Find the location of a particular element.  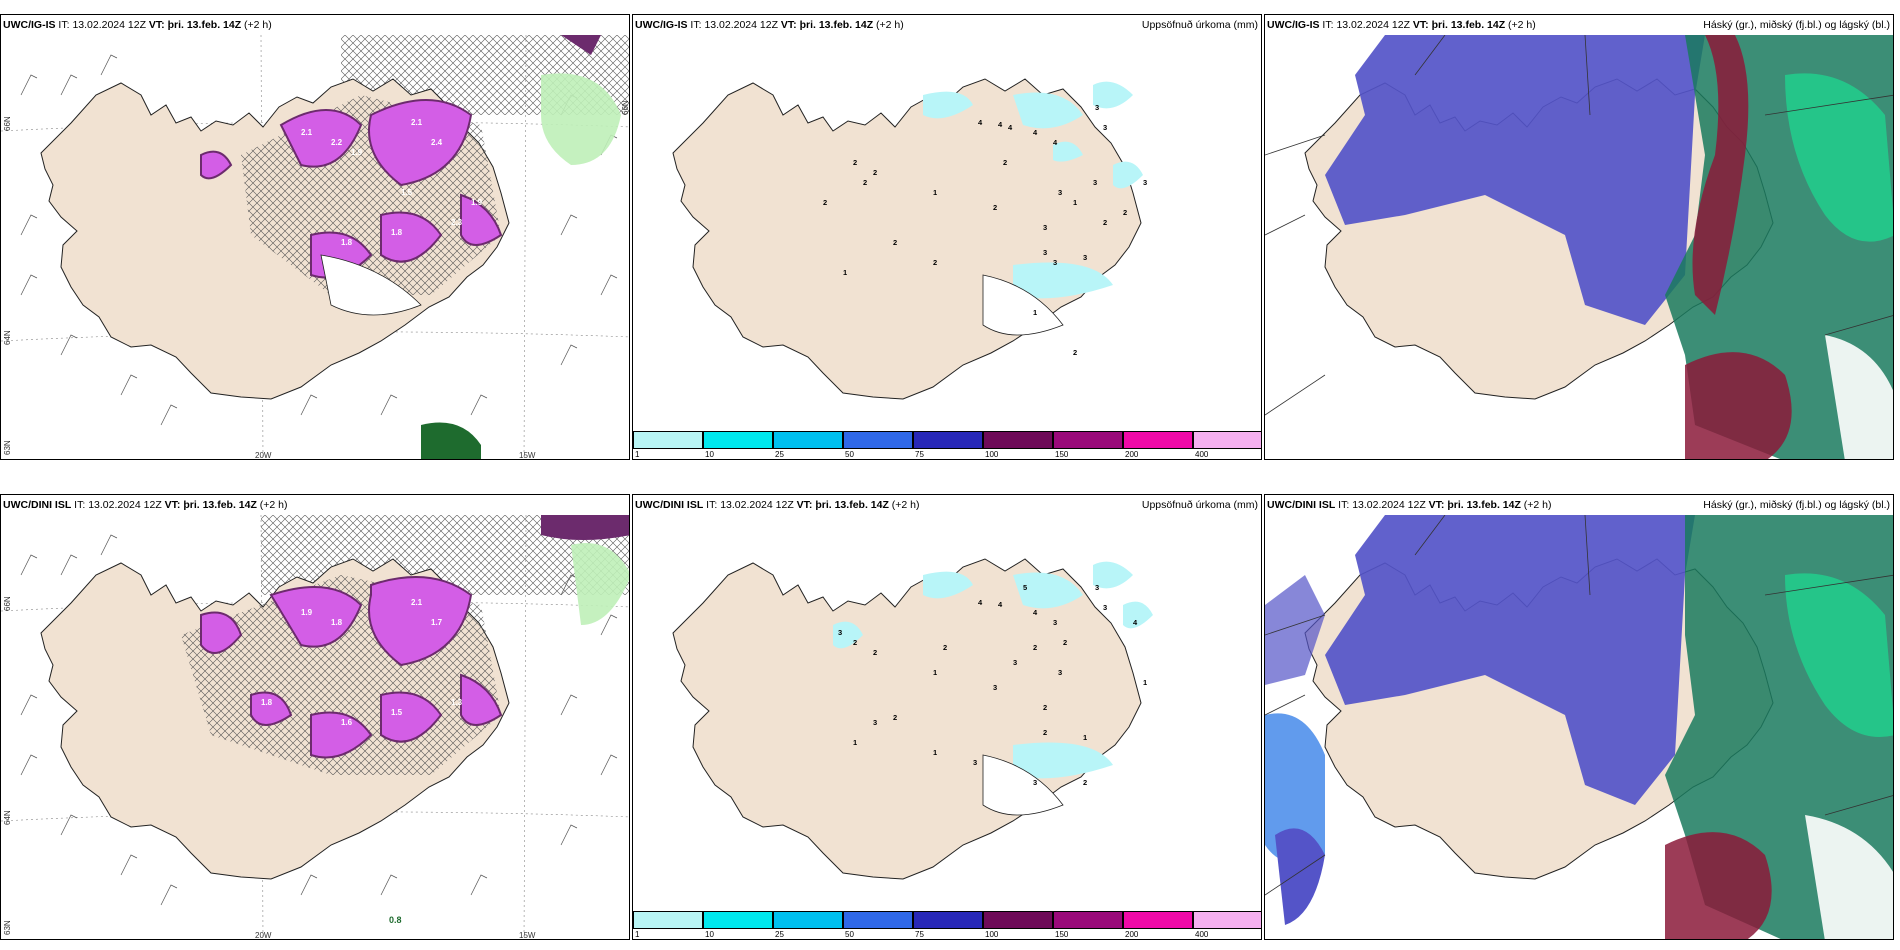

colorbar-tick-label: 25 is located at coordinates (779, 934).